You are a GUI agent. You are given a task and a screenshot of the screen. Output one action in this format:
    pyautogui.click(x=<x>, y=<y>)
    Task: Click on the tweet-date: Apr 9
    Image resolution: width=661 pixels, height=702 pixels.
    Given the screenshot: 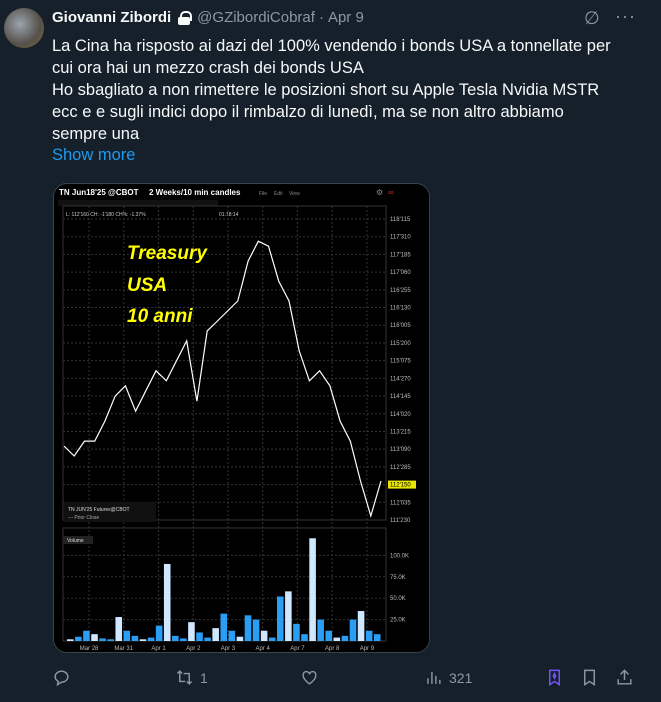 What is the action you would take?
    pyautogui.click(x=345, y=17)
    